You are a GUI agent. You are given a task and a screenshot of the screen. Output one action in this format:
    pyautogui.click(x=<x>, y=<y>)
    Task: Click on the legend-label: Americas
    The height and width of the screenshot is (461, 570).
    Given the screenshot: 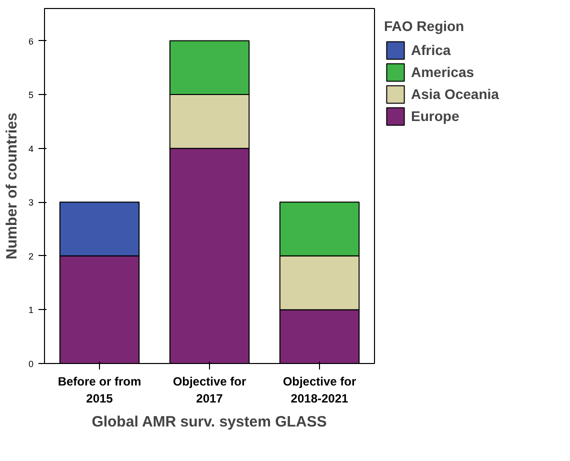 What is the action you would take?
    pyautogui.click(x=442, y=72)
    